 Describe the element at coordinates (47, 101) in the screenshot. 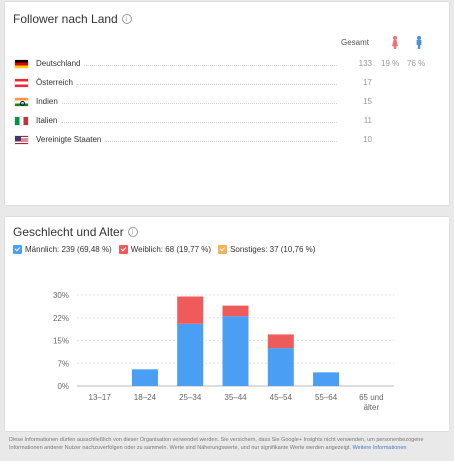

I see `country-name: Indien` at that location.